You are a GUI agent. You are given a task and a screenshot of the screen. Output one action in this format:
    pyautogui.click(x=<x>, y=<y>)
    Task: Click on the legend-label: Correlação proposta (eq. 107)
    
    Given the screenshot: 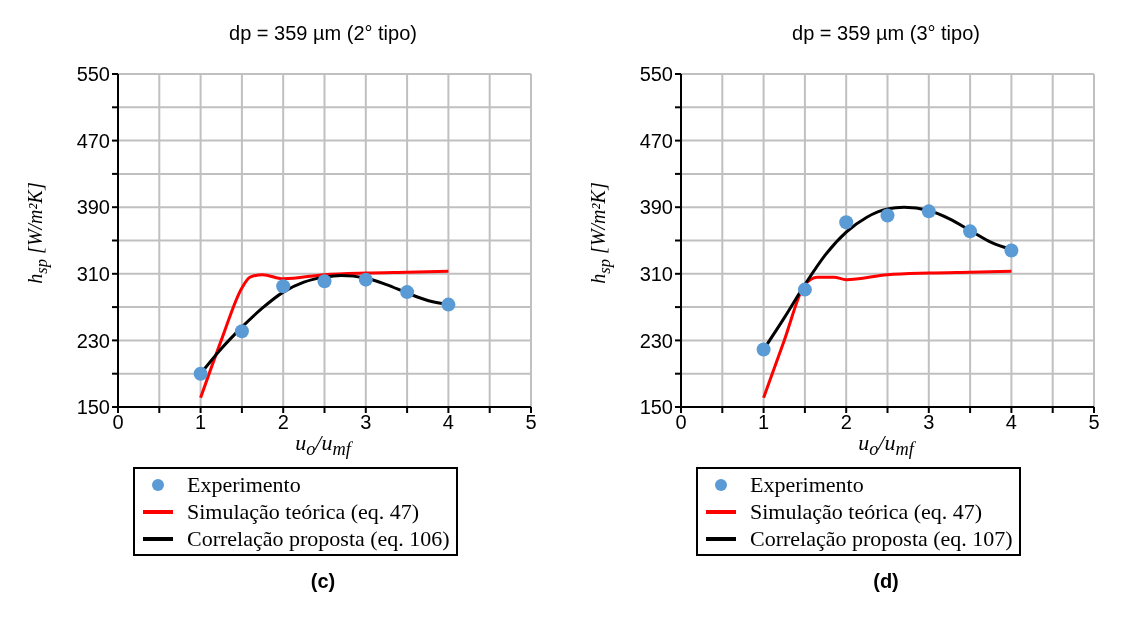 What is the action you would take?
    pyautogui.click(x=881, y=538)
    